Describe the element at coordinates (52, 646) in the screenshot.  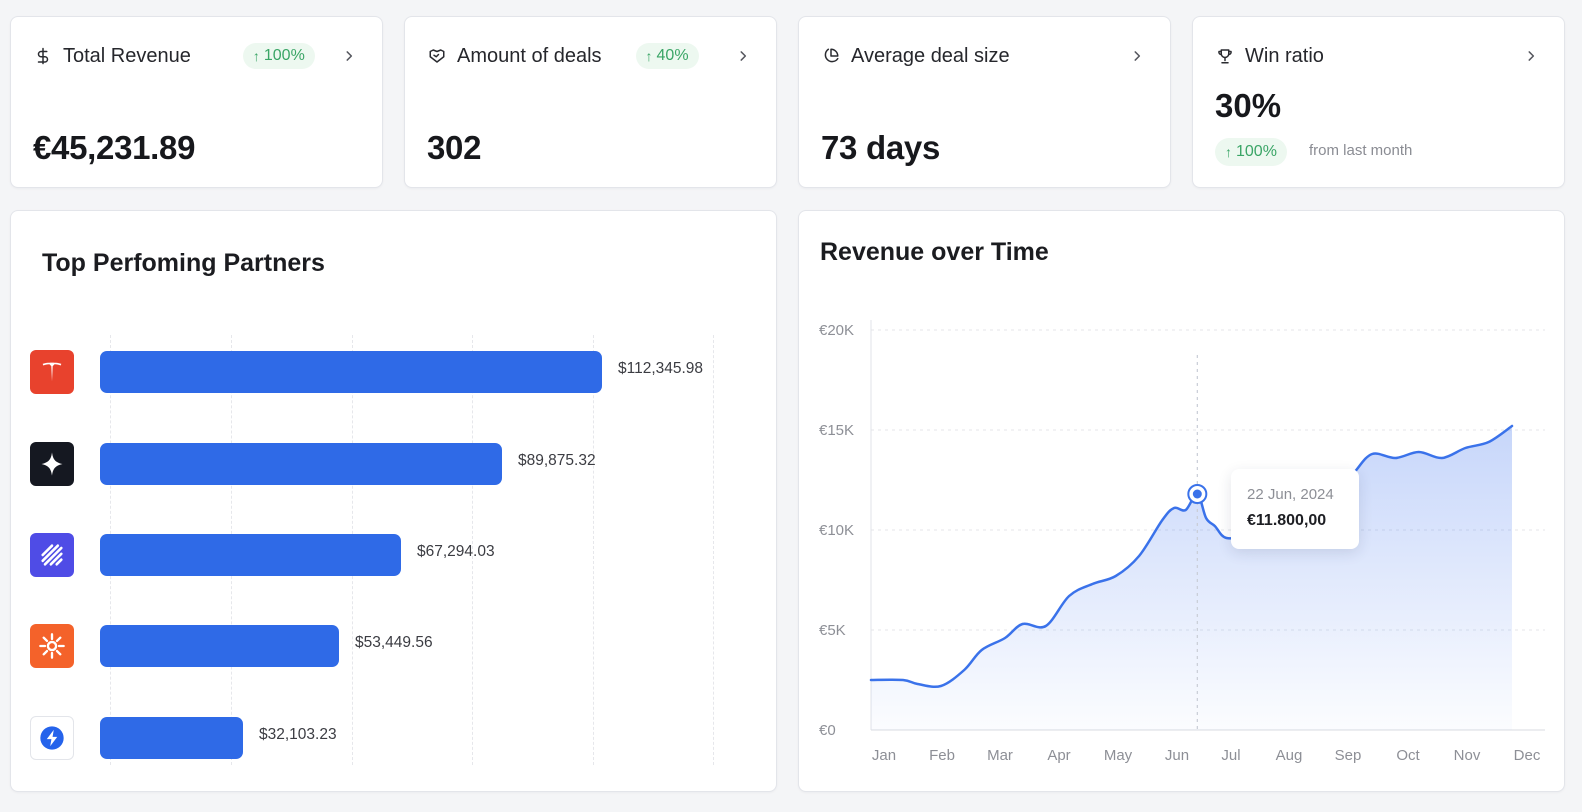
I see `sun-logo-icon` at that location.